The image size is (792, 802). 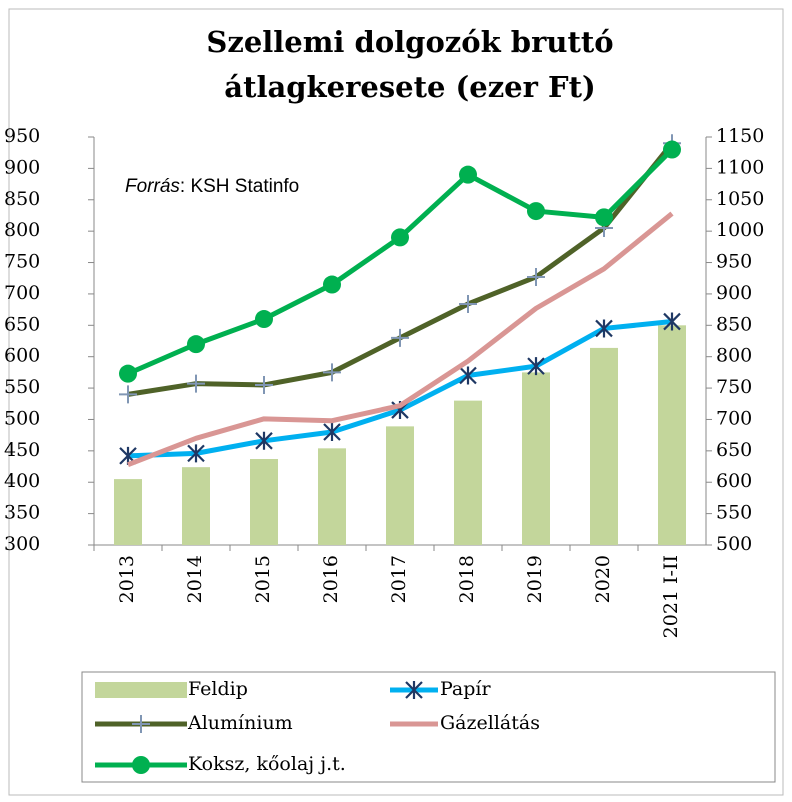 I want to click on annotation: Forrás: KSH Statinfo, so click(x=212, y=186).